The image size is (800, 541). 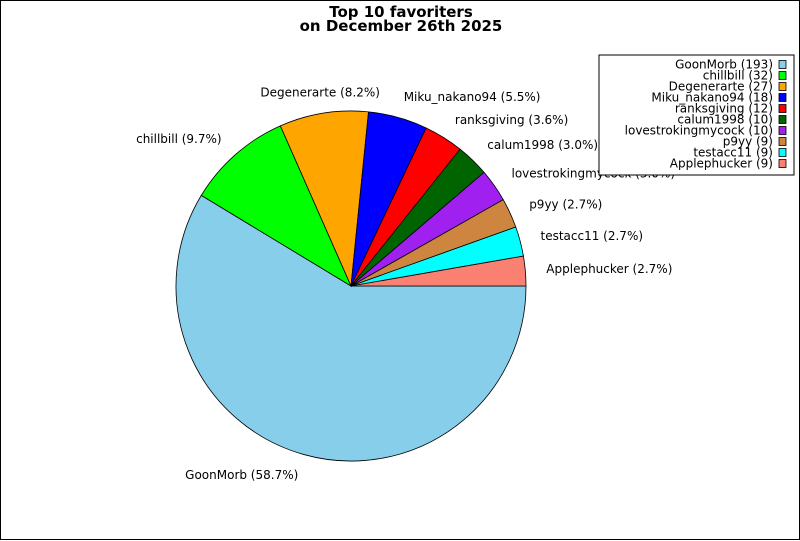 I want to click on chart-title-line-2: on December 26th 2025, so click(x=401, y=26).